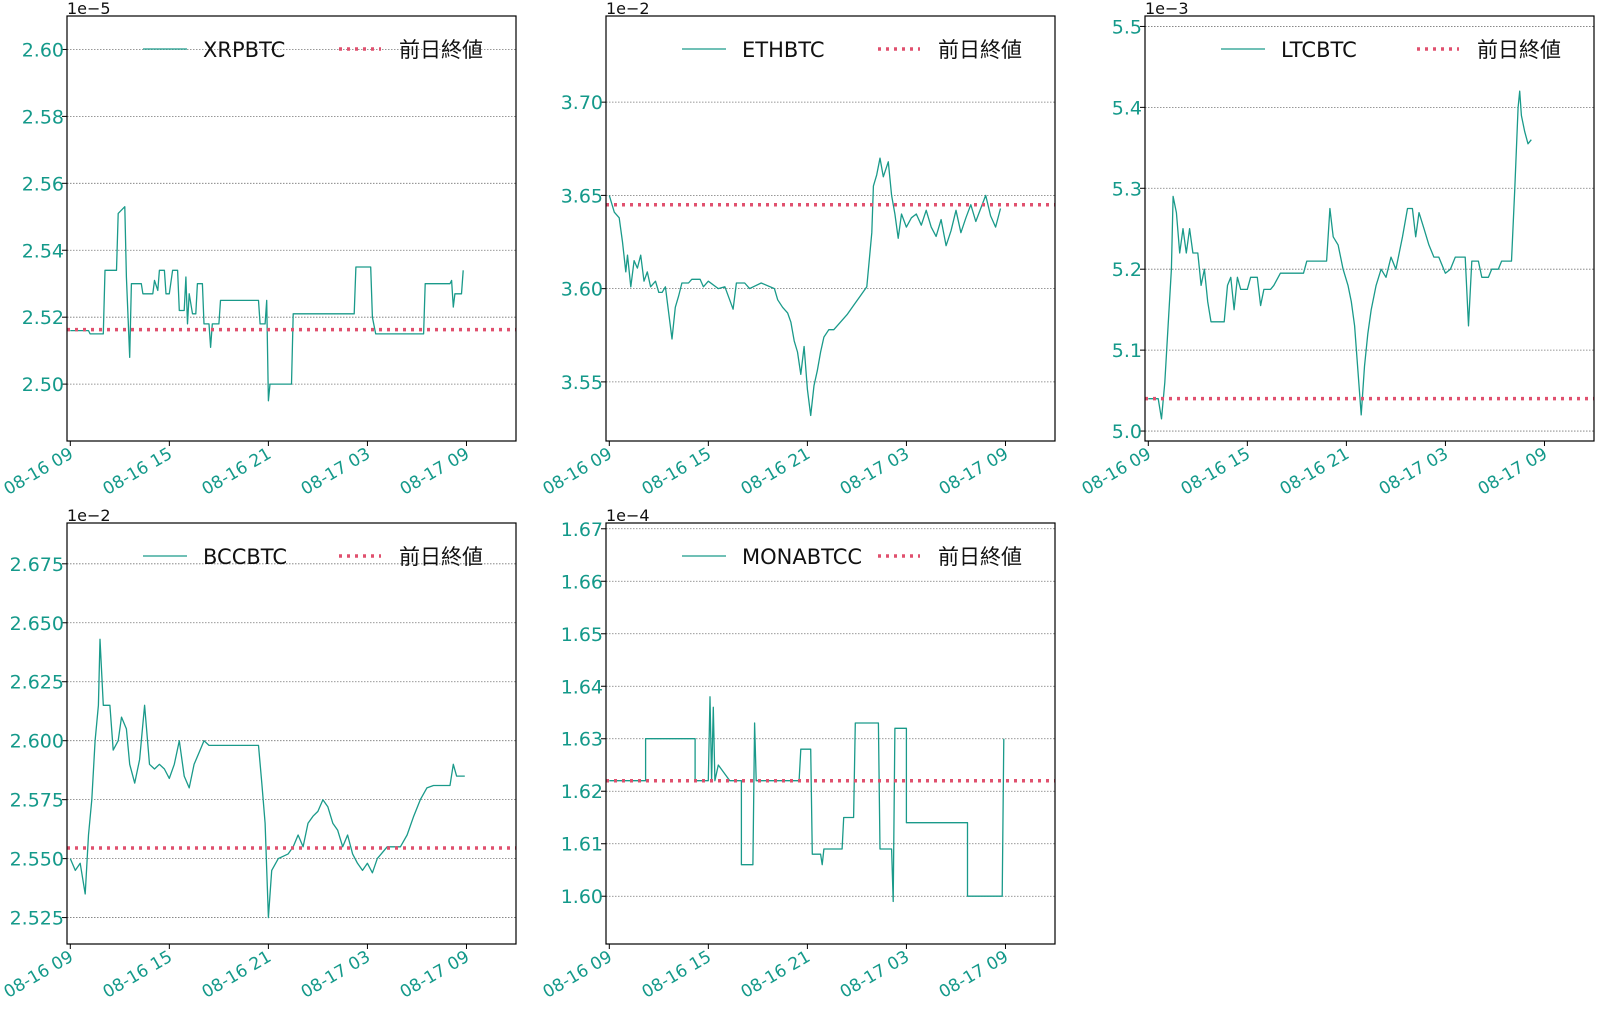  I want to click on y-tick-label: 2.60, so click(43, 50).